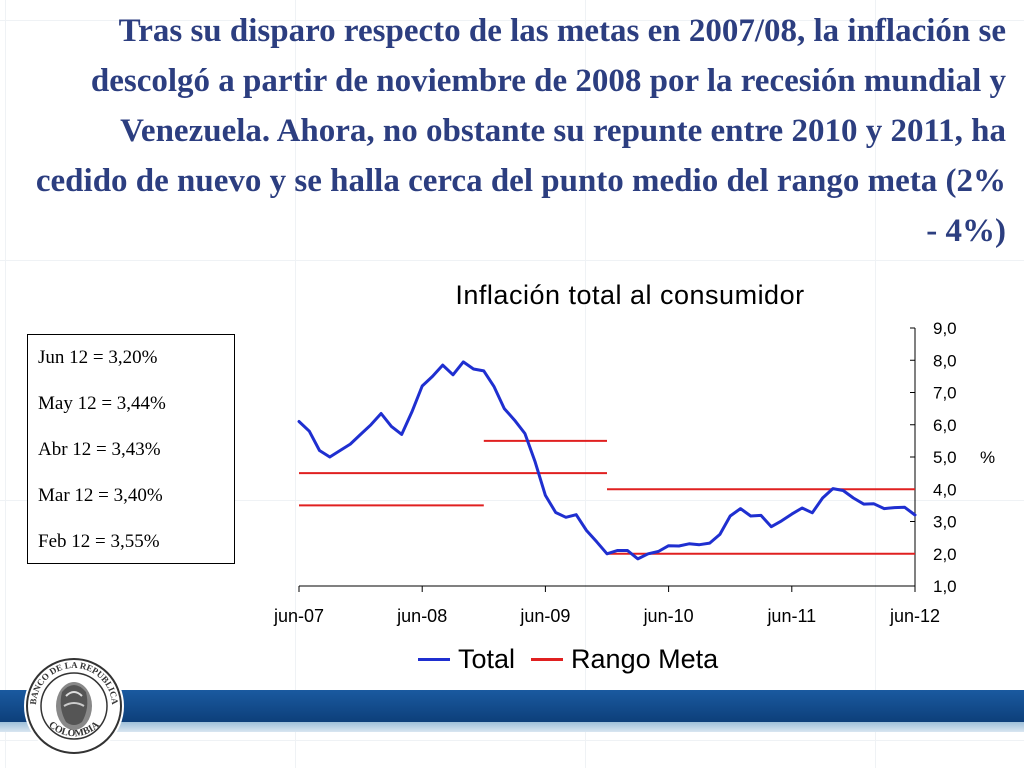  I want to click on y-tick-label: 3,0, so click(945, 522).